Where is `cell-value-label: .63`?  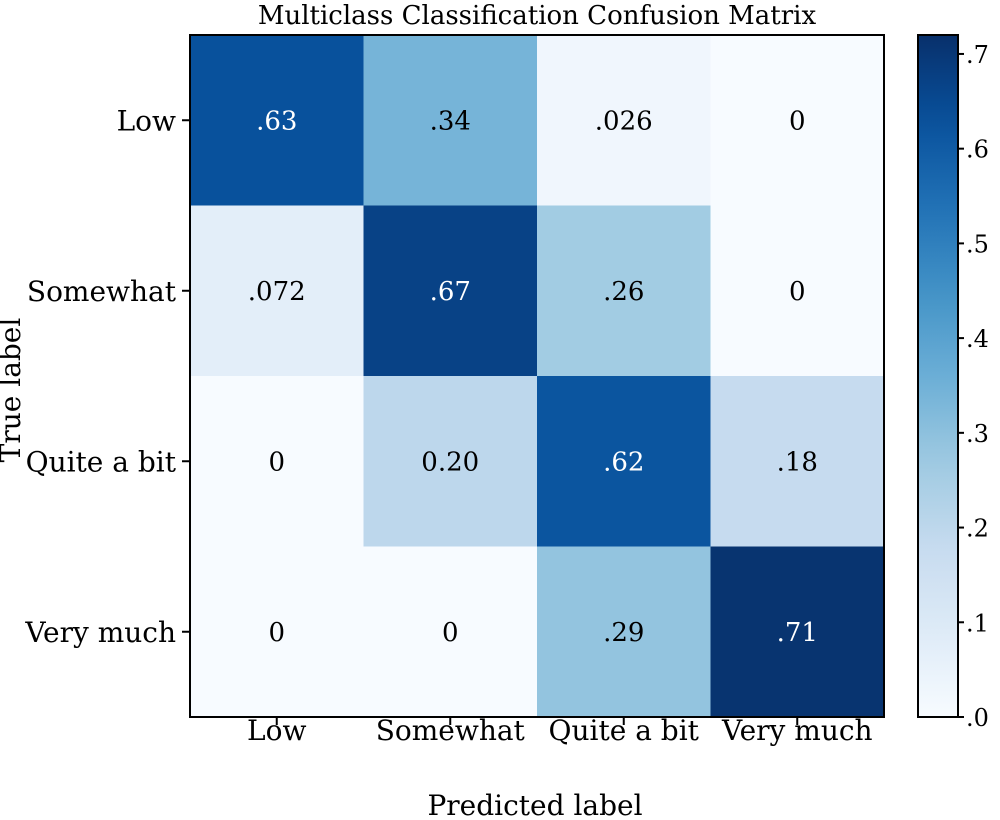
cell-value-label: .63 is located at coordinates (276, 121).